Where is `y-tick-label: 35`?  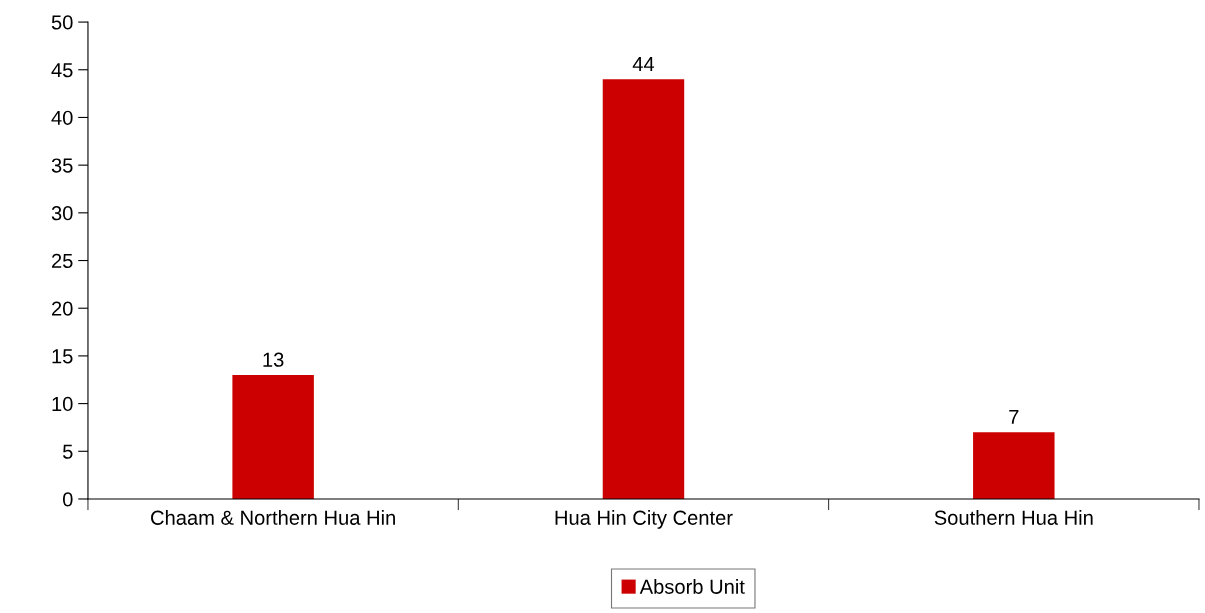 y-tick-label: 35 is located at coordinates (62, 165).